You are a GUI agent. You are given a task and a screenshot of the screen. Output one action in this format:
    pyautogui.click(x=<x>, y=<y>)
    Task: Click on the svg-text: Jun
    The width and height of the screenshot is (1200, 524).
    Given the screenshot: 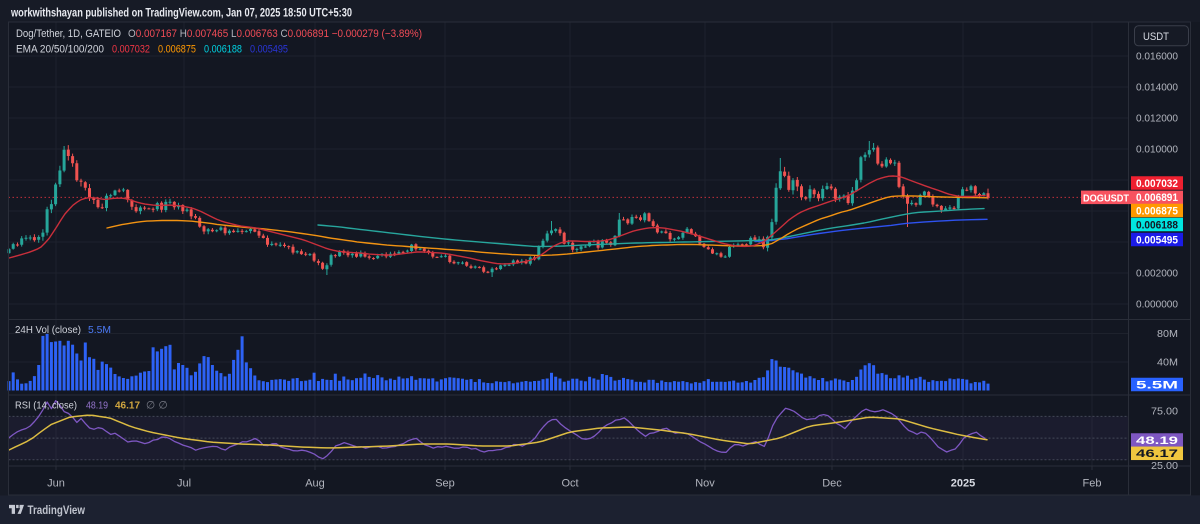 What is the action you would take?
    pyautogui.click(x=56, y=484)
    